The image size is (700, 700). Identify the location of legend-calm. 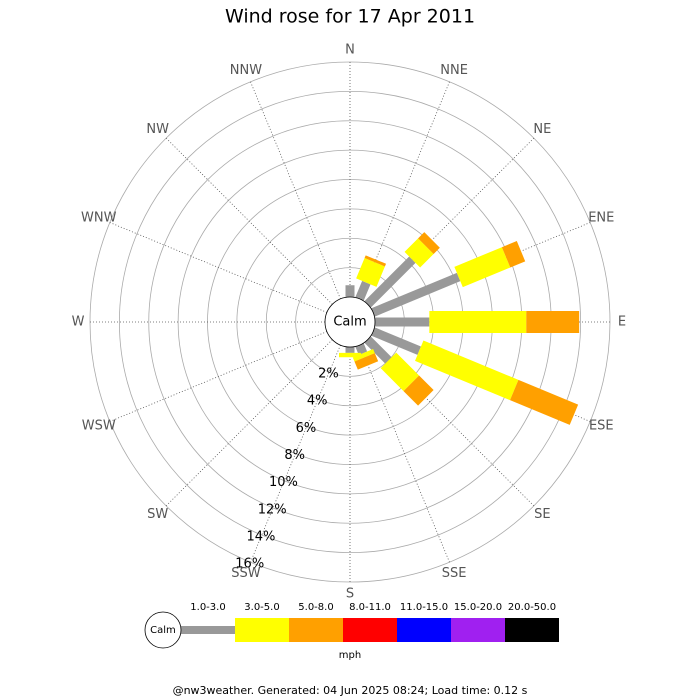
(163, 630).